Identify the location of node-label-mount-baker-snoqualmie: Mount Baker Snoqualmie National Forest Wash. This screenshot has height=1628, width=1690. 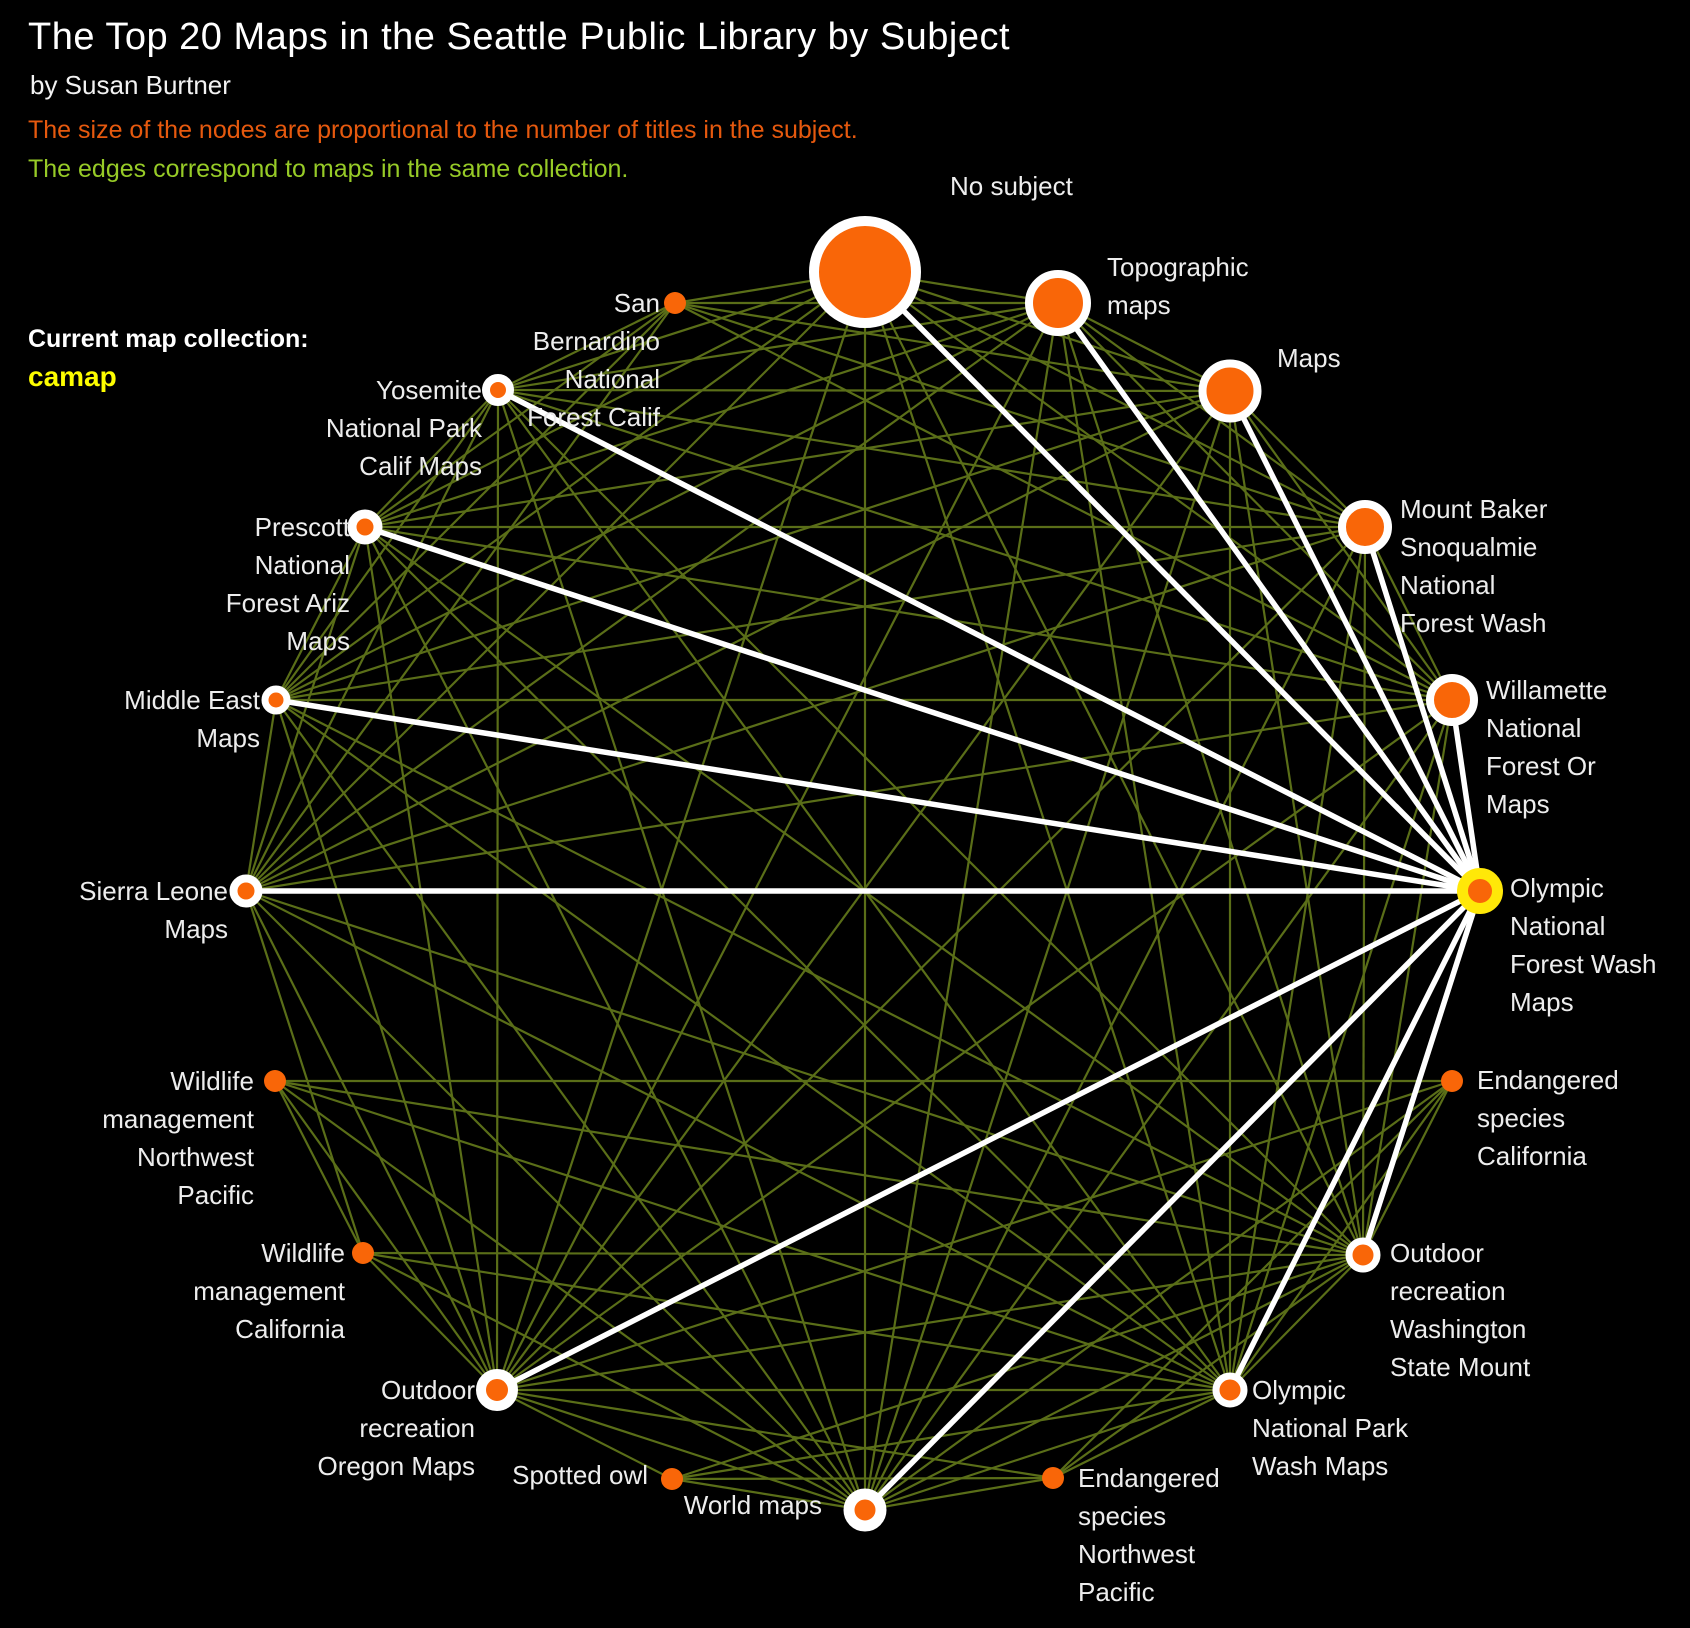
(1474, 566).